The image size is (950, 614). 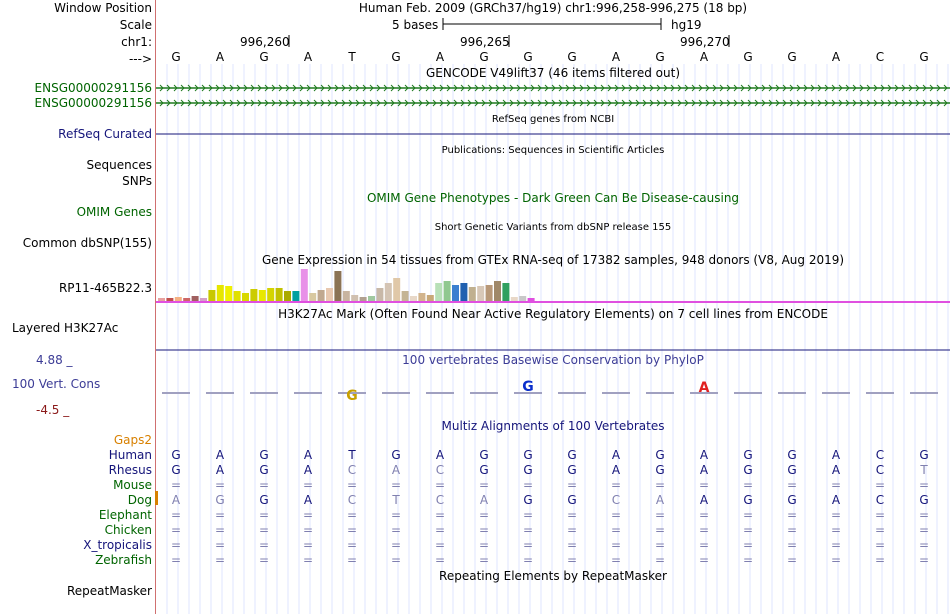 What do you see at coordinates (553, 426) in the screenshot?
I see `multiz-title: Multiz Alignments of 100 Vertebrates` at bounding box center [553, 426].